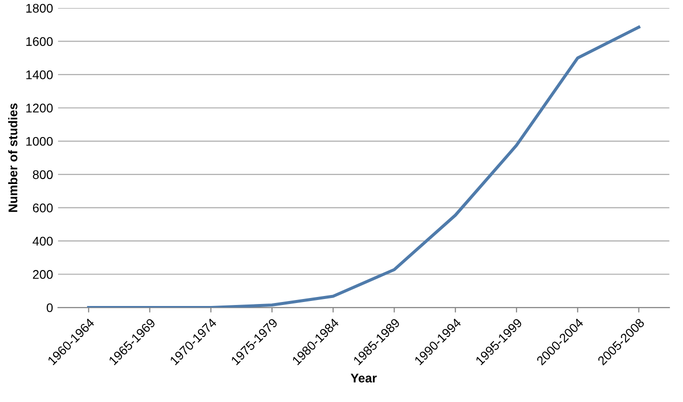 This screenshot has height=402, width=683. What do you see at coordinates (42, 274) in the screenshot?
I see `y-tick-label: 200` at bounding box center [42, 274].